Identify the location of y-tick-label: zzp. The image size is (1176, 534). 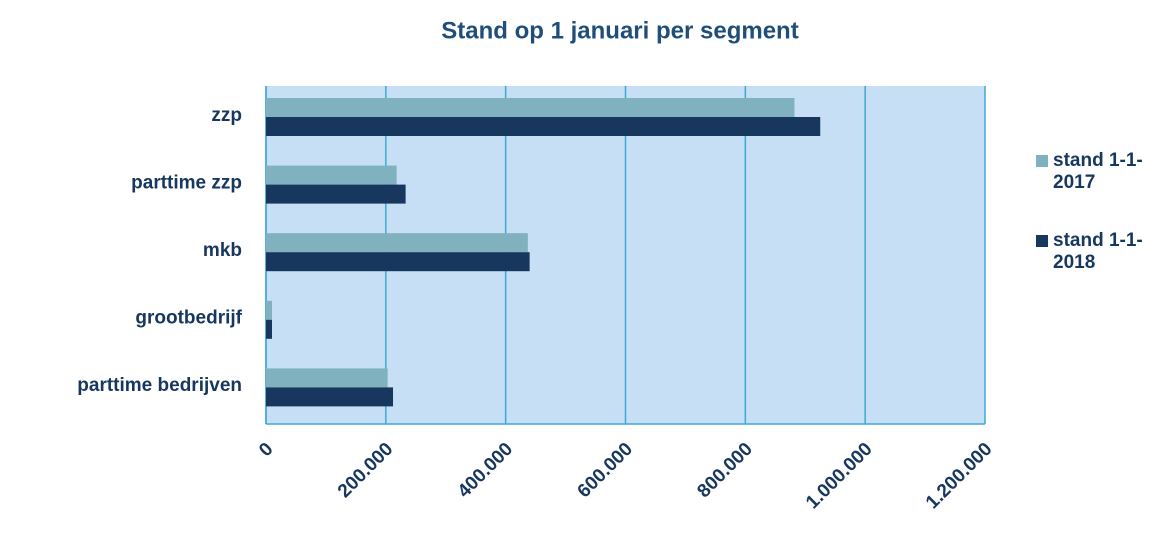
(226, 115).